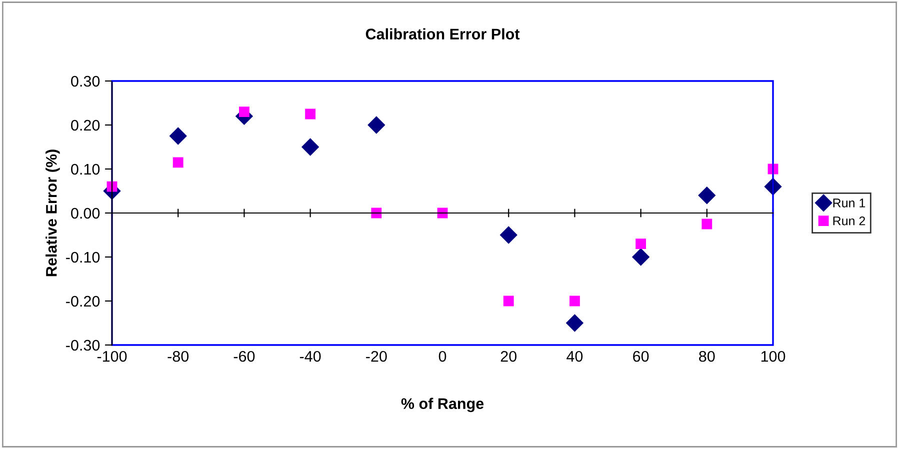 Image resolution: width=899 pixels, height=449 pixels. What do you see at coordinates (178, 356) in the screenshot?
I see `x-tick-label: -80` at bounding box center [178, 356].